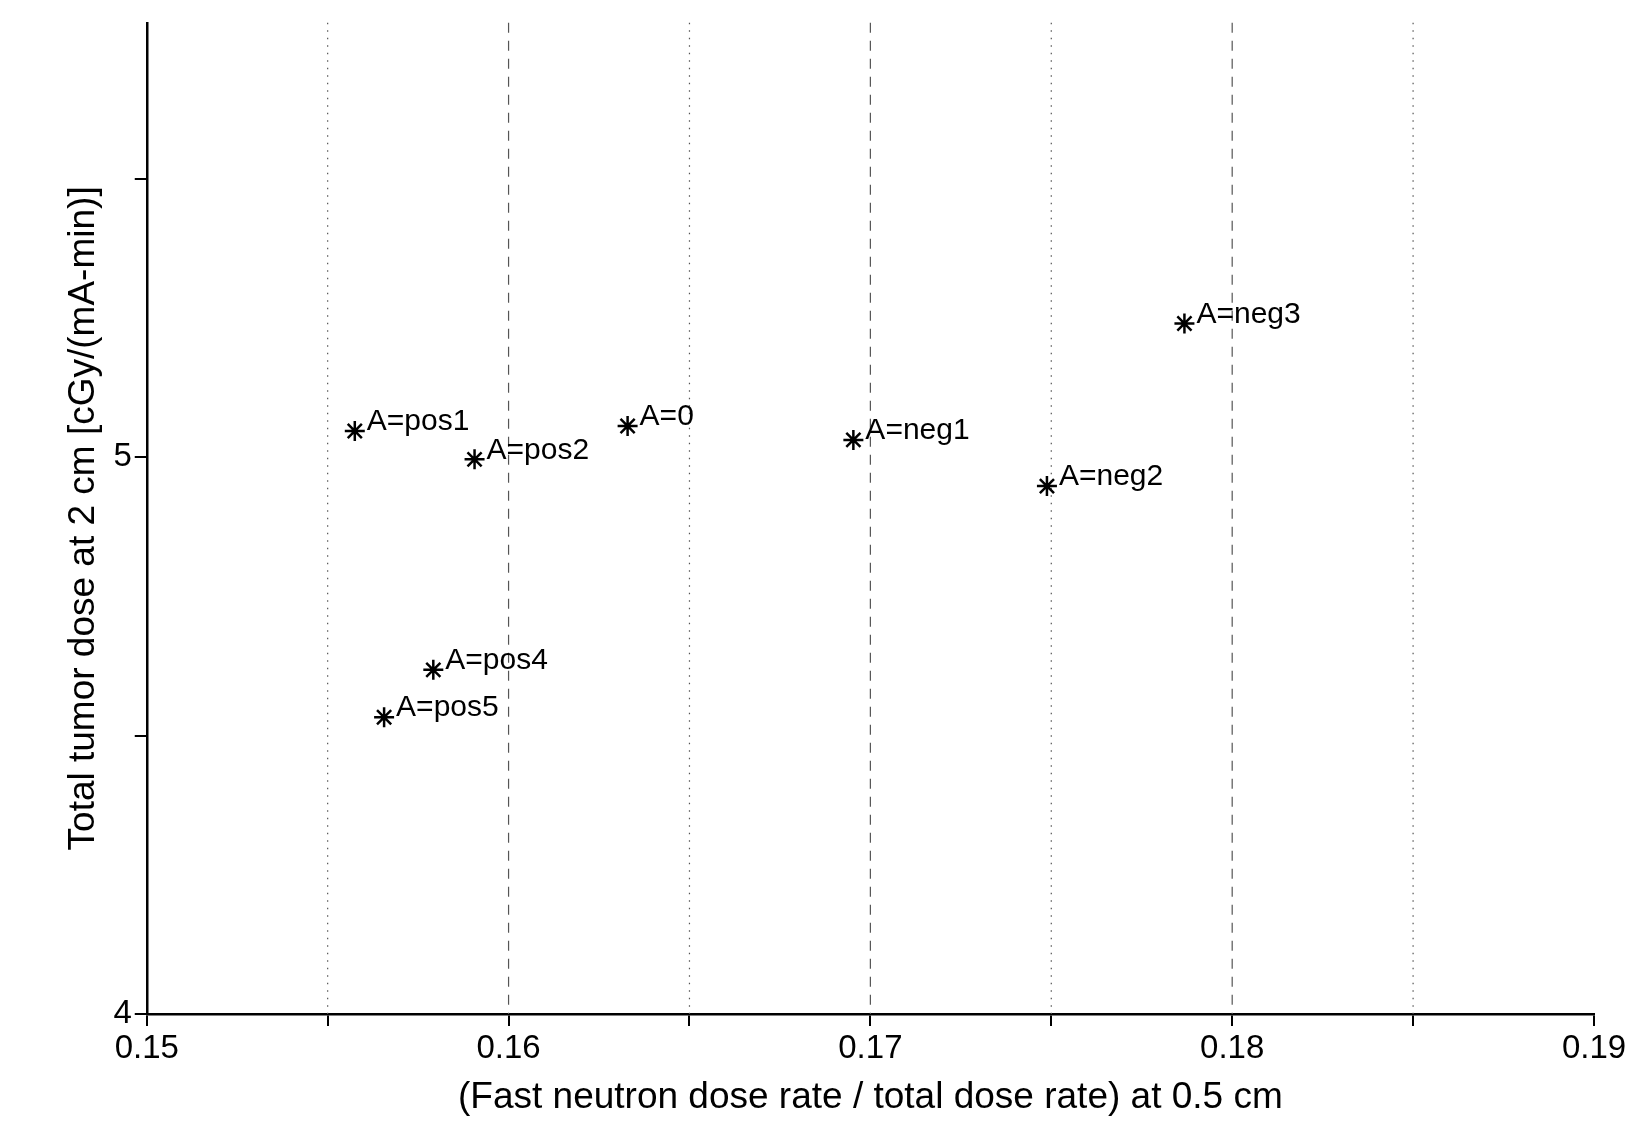  What do you see at coordinates (538, 448) in the screenshot?
I see `annotation: A=pos2` at bounding box center [538, 448].